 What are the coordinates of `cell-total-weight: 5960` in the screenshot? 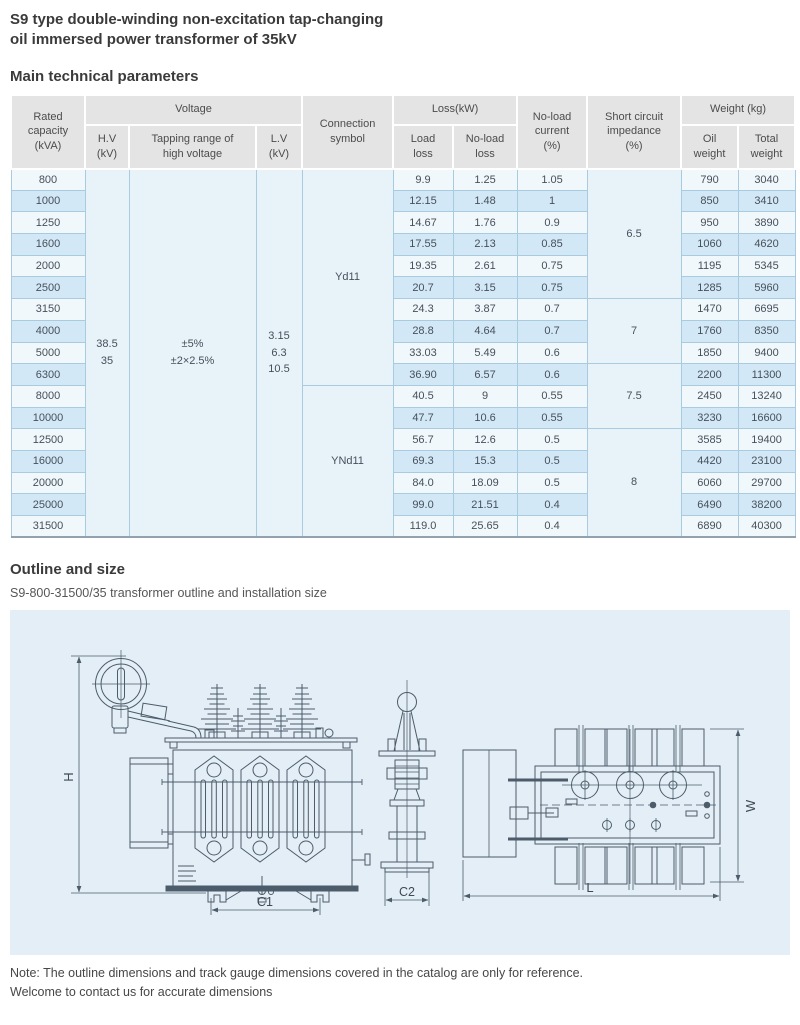 It's located at (766, 288).